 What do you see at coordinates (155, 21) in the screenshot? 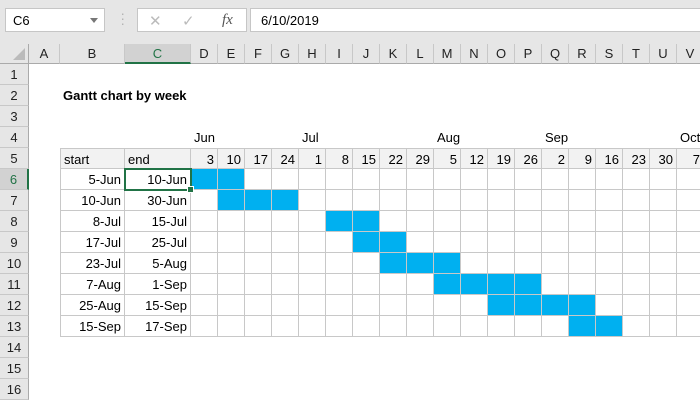
I see `cancel-icon: ✕` at bounding box center [155, 21].